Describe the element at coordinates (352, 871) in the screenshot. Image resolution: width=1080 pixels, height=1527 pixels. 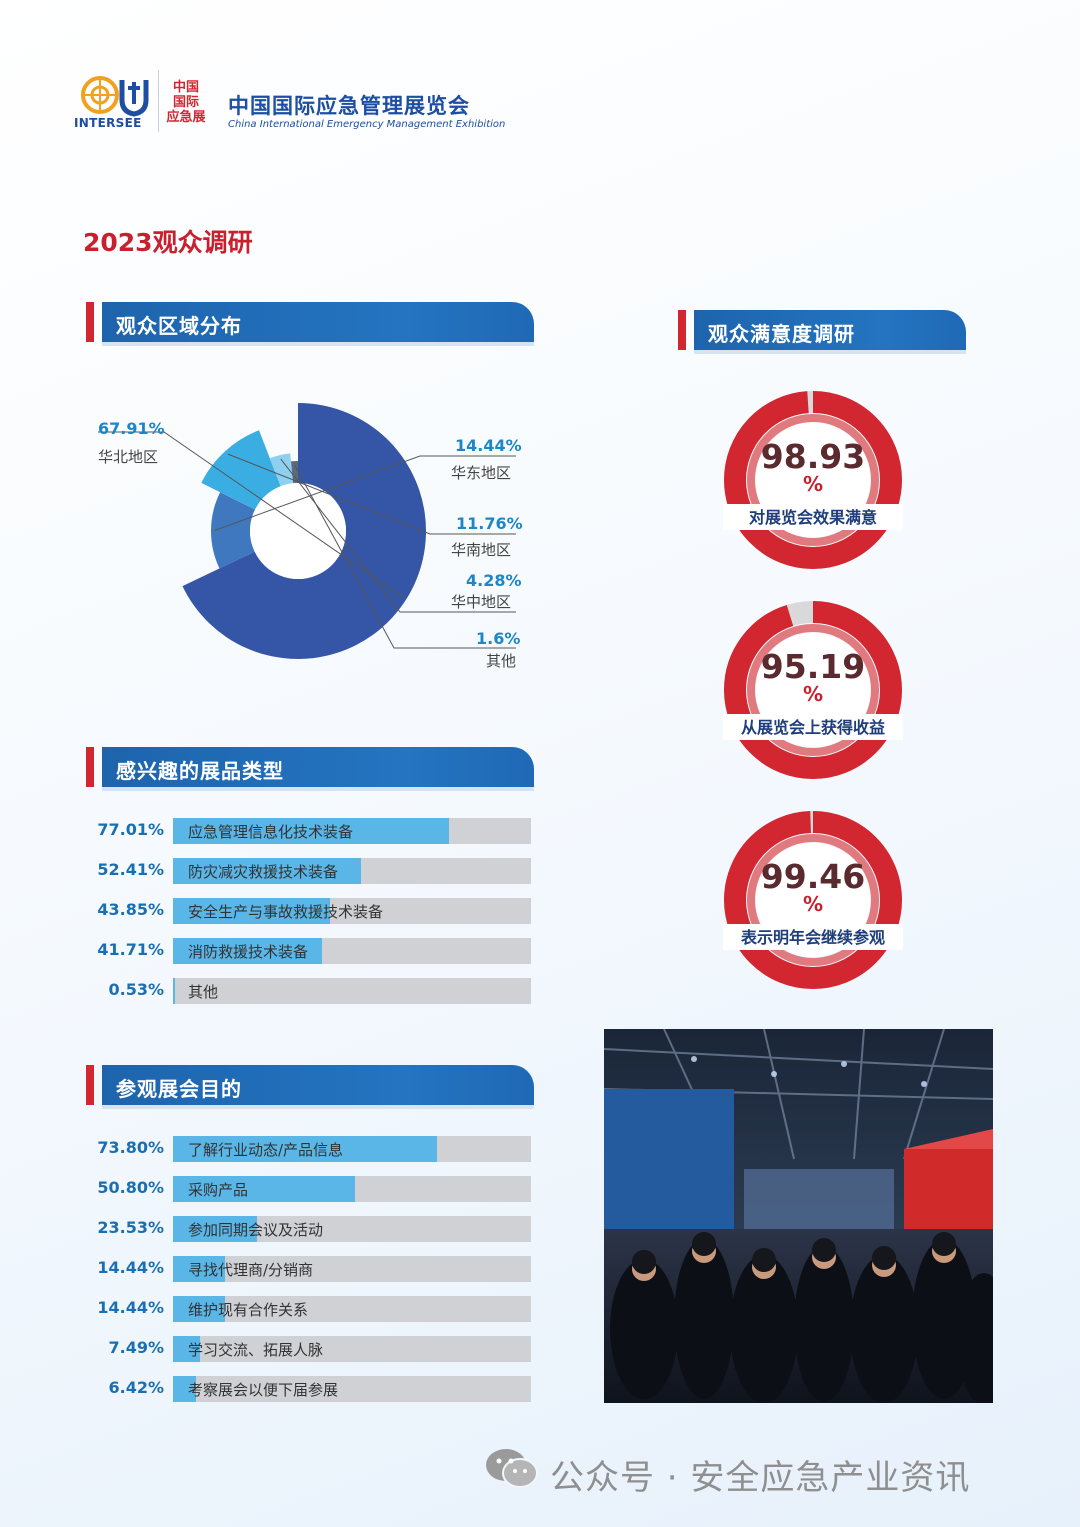
I see `bar-track: 防灾减灾救援技术装备` at that location.